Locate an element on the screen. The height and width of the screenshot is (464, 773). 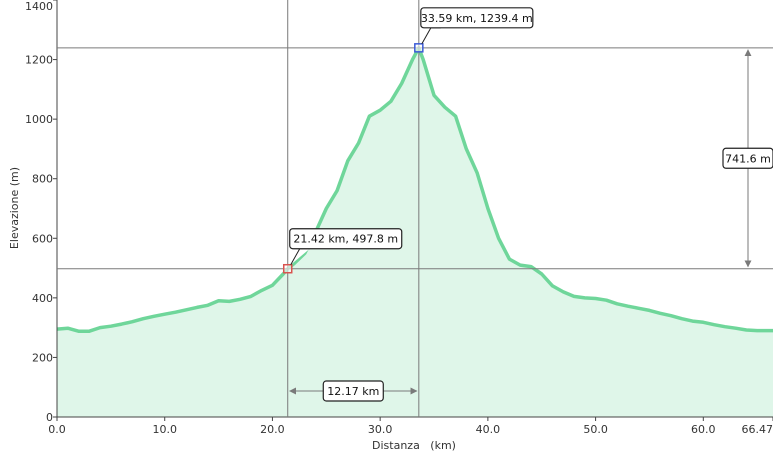
y-tick-label: 200 is located at coordinates (42, 357).